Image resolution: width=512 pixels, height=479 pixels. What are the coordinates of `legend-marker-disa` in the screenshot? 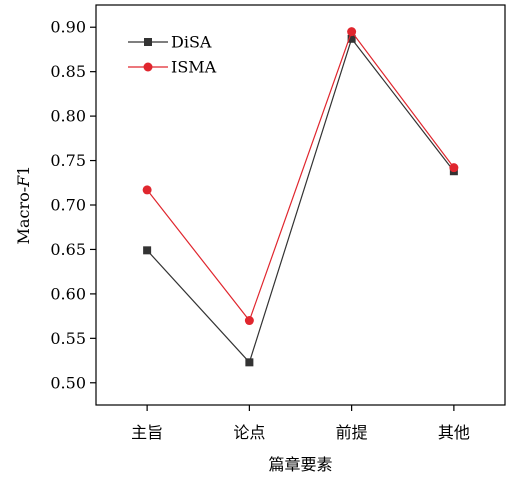 It's located at (148, 42).